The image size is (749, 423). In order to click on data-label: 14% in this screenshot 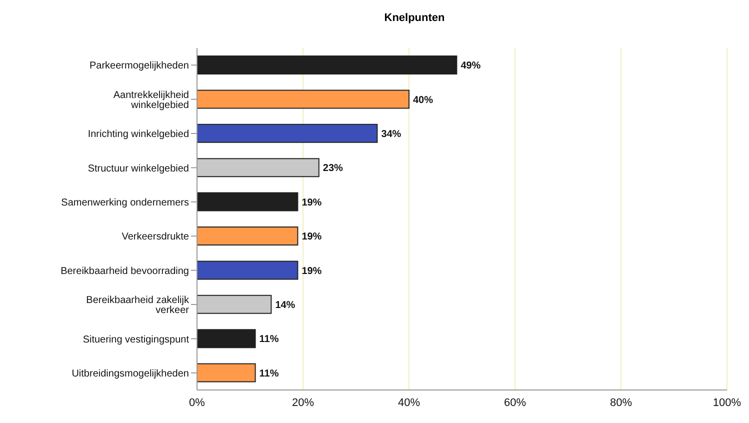, I will do `click(285, 305)`.